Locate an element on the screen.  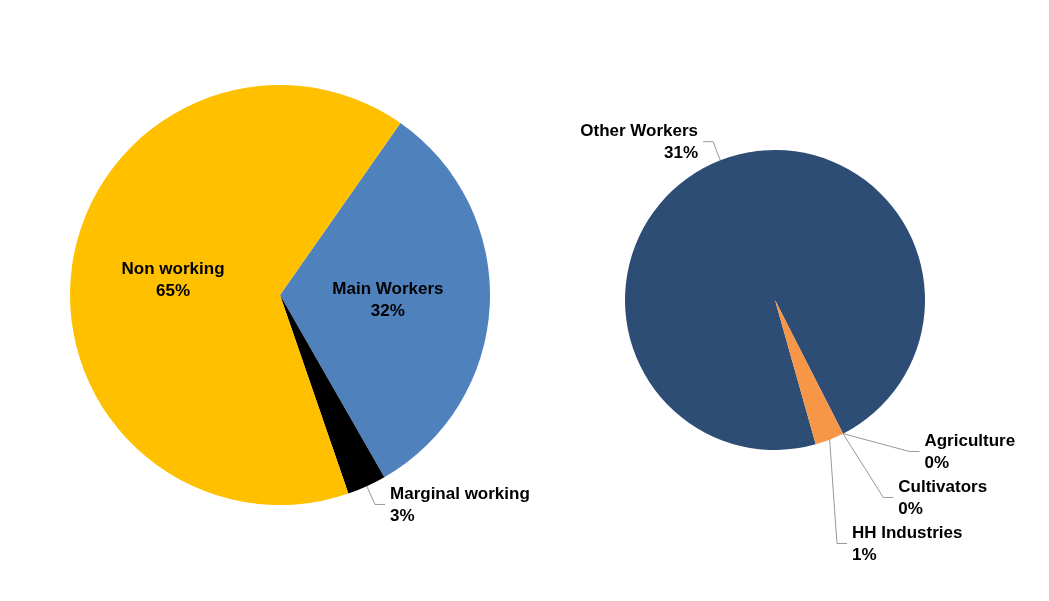
slice-label: Other Workers is located at coordinates (639, 131).